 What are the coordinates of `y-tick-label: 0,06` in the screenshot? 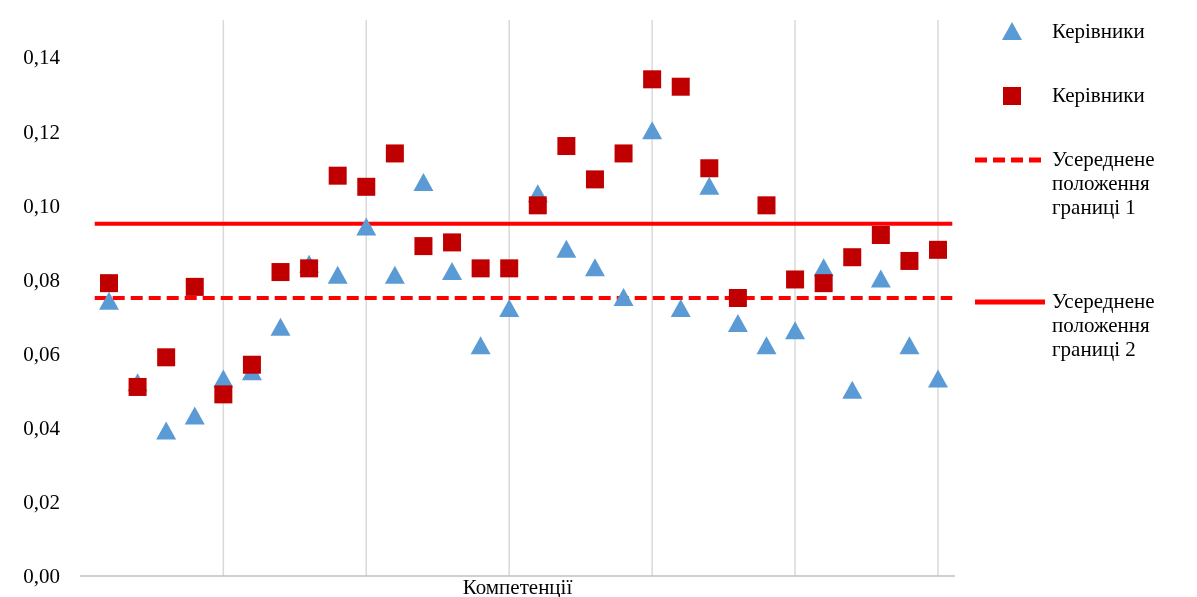 It's located at (41, 353).